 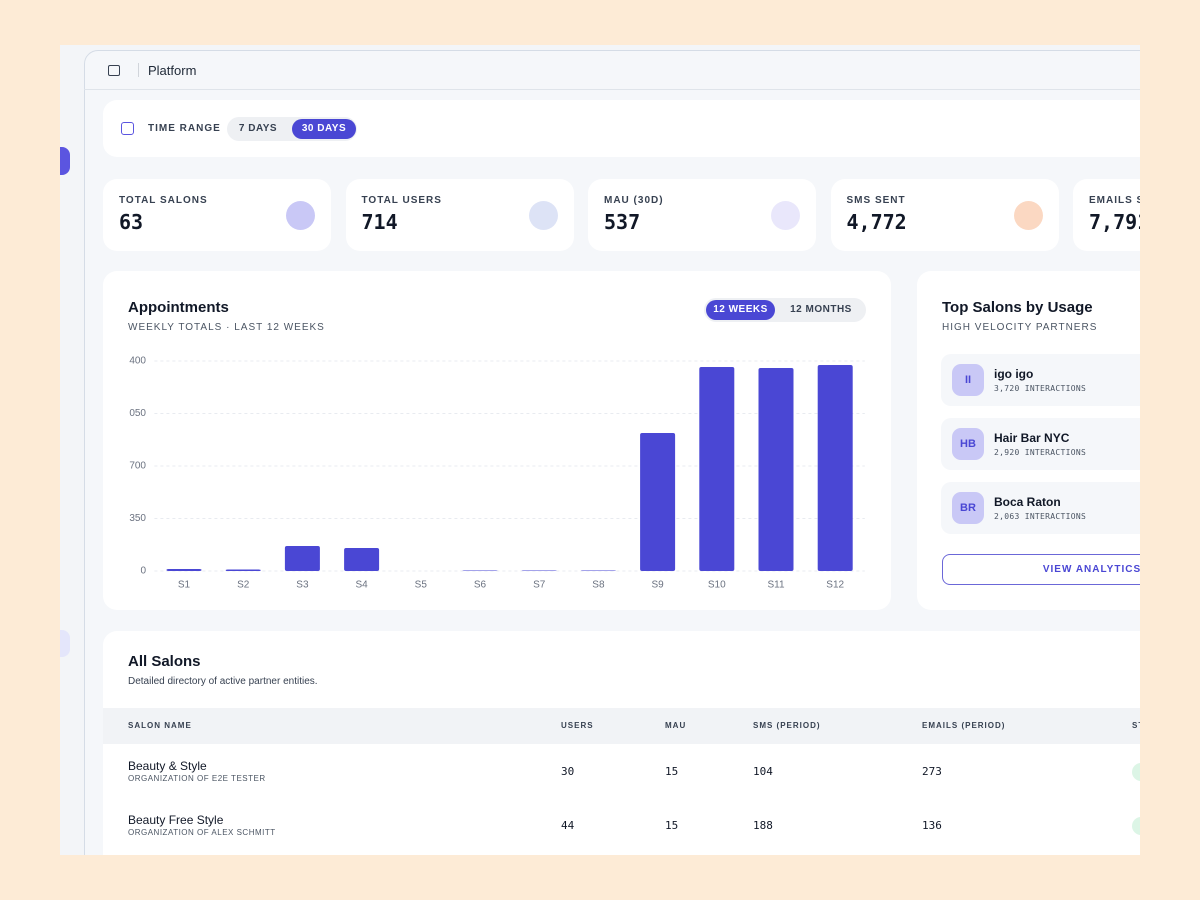 What do you see at coordinates (65, 161) in the screenshot?
I see `sidebar-active` at bounding box center [65, 161].